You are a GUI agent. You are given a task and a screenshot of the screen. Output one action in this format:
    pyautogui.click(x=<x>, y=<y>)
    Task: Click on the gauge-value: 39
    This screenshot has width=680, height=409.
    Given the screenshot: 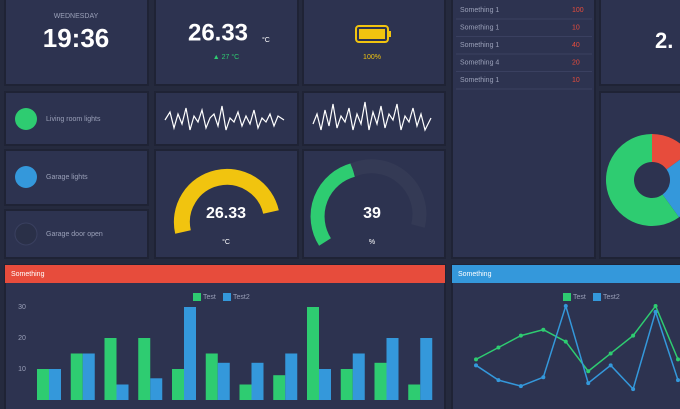 What is the action you would take?
    pyautogui.click(x=372, y=213)
    